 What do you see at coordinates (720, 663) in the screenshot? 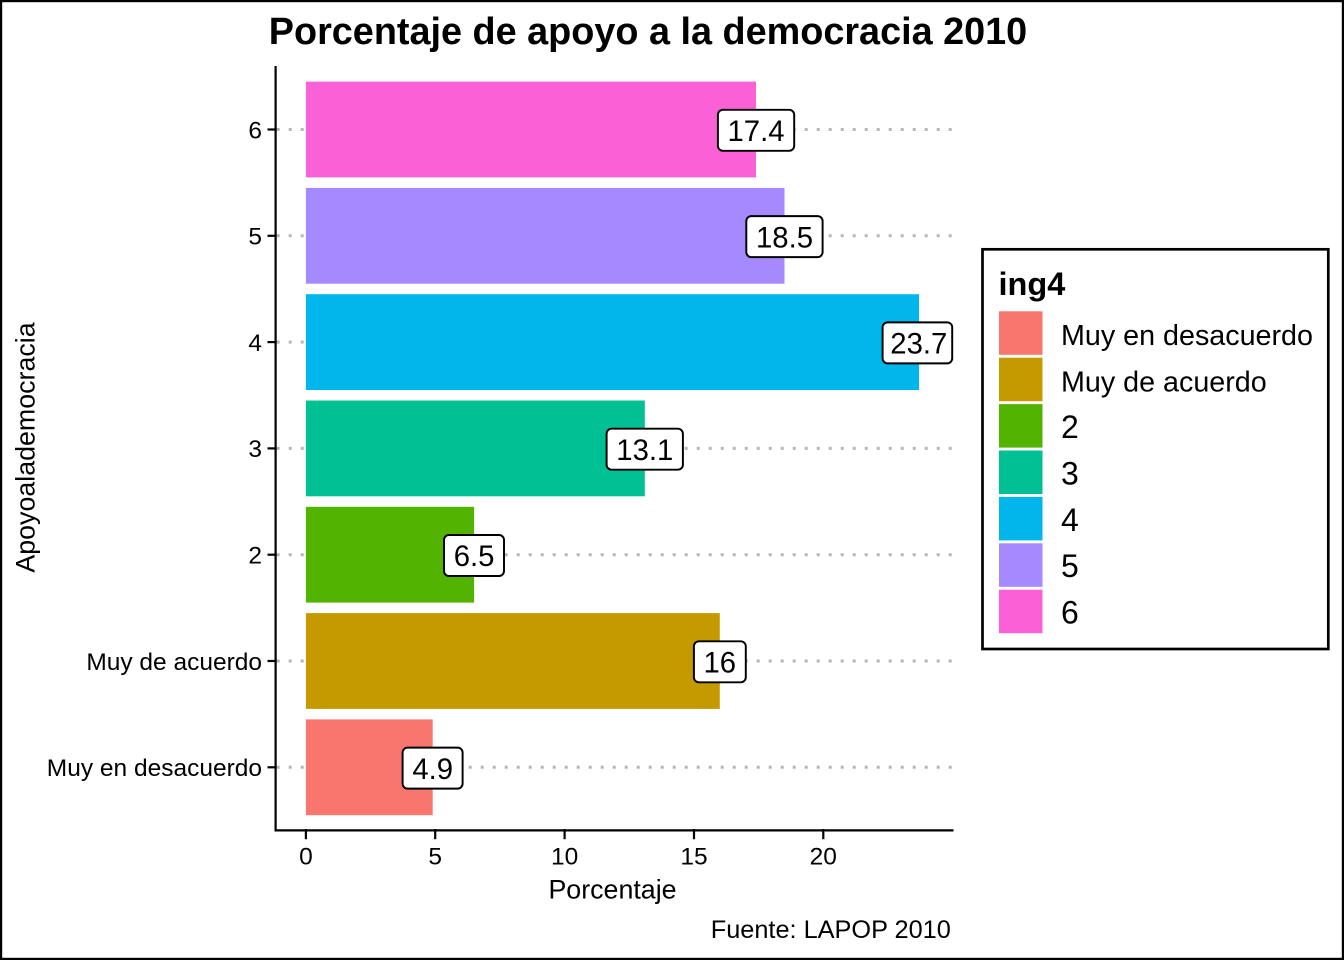
I see `svg-text: 16` at bounding box center [720, 663].